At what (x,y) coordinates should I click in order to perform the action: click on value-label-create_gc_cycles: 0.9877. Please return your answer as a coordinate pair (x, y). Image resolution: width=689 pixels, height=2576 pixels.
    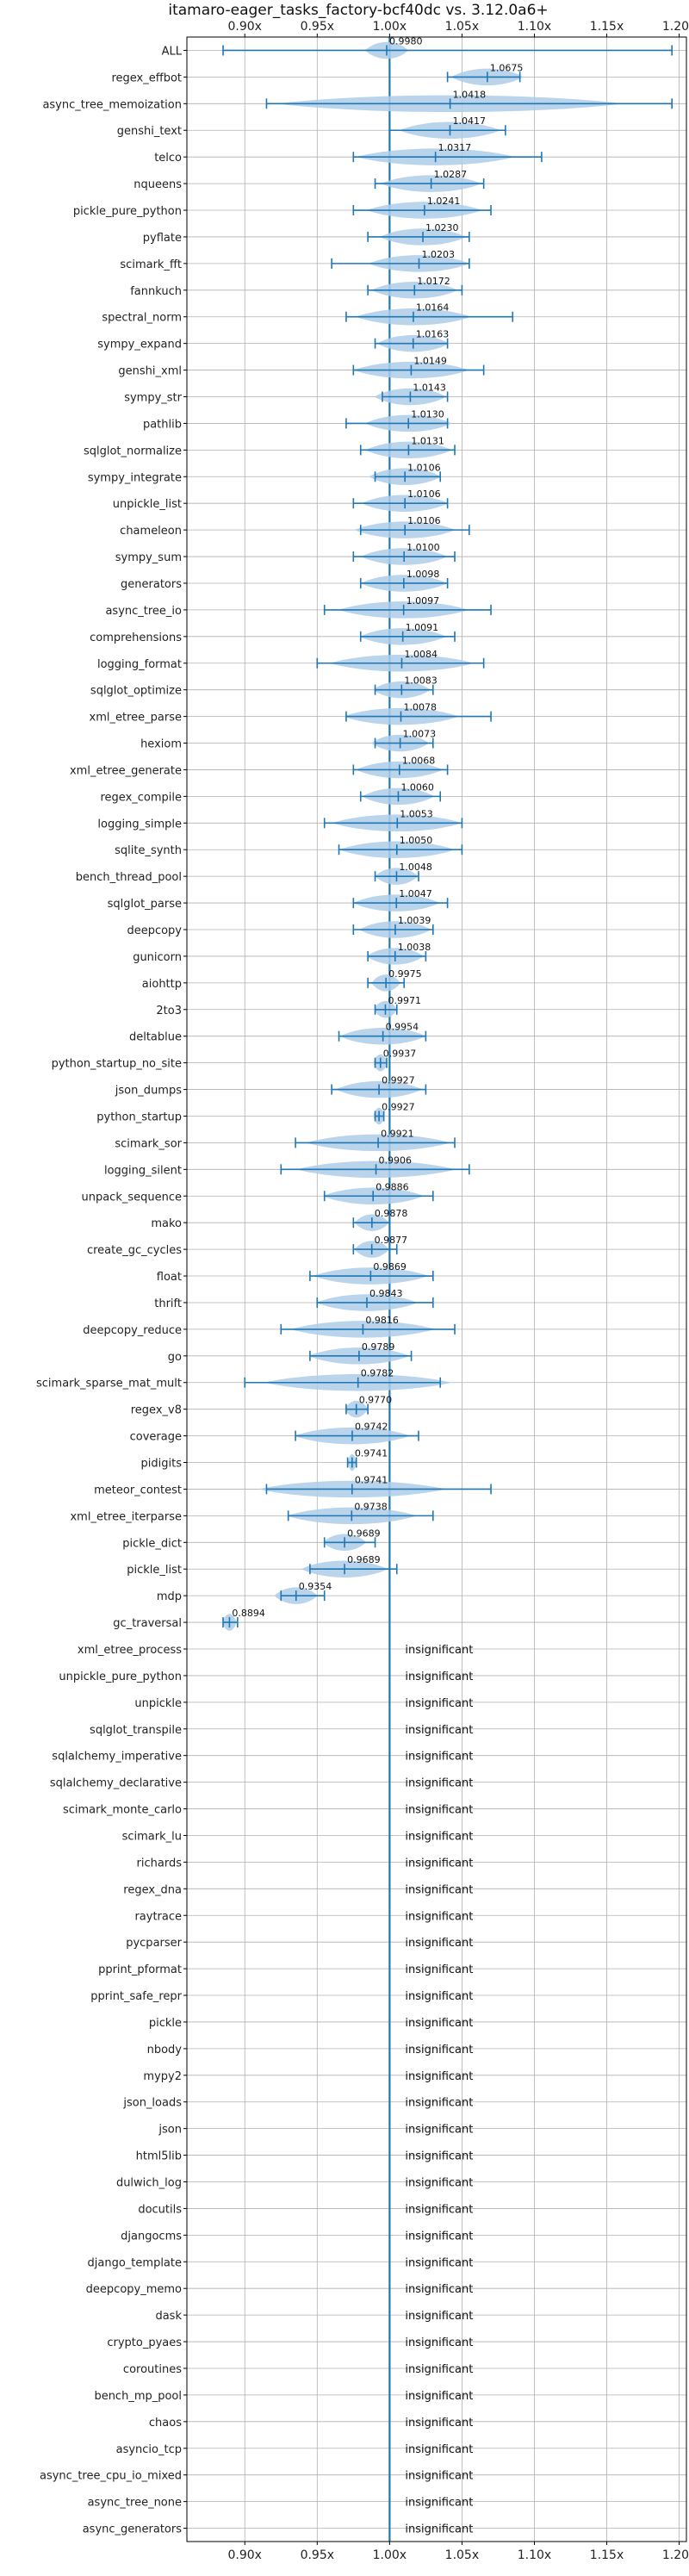
    Looking at the image, I should click on (391, 1241).